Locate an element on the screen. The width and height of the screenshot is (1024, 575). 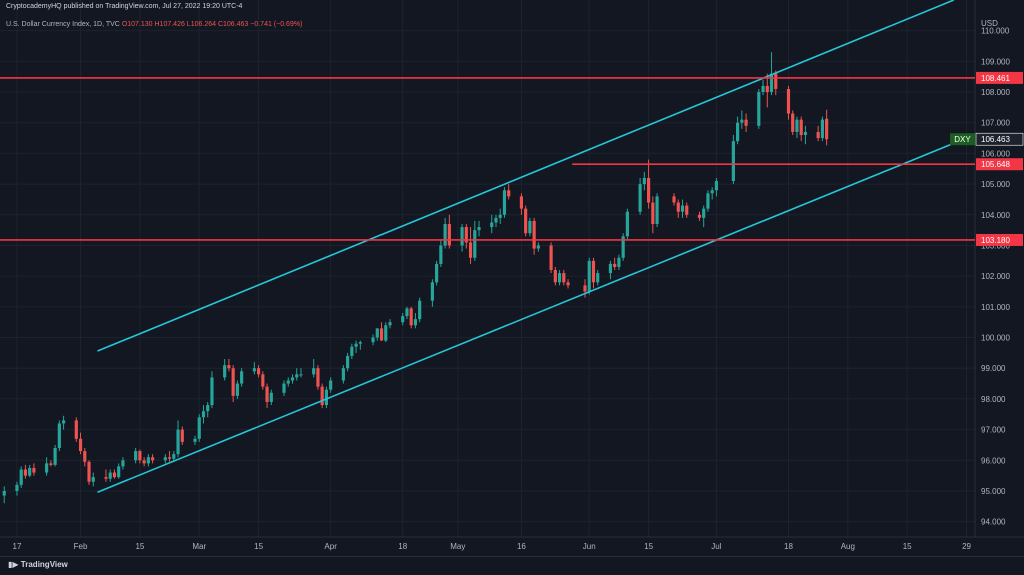
price-axis is located at coordinates (999, 278).